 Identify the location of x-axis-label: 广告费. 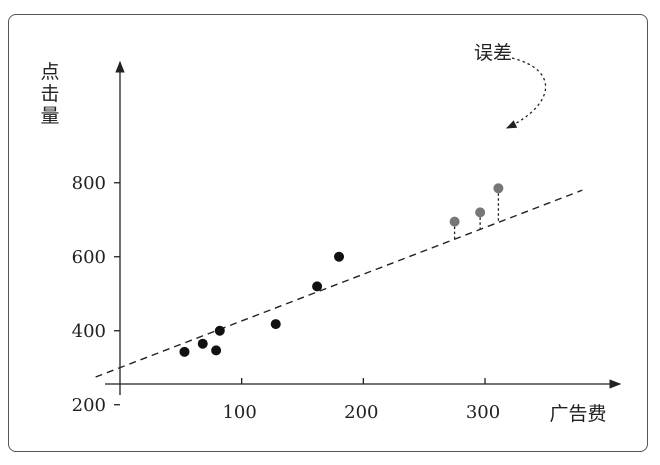
(577, 414).